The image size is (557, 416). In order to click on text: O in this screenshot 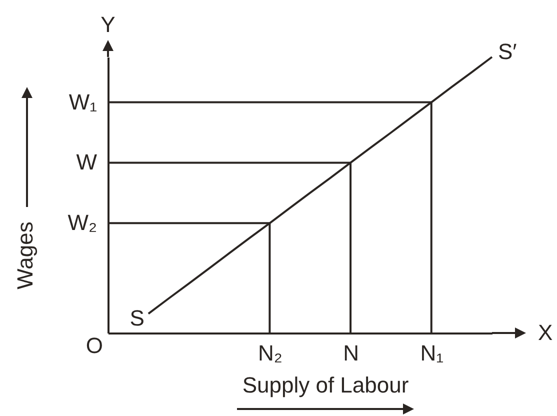, I will do `click(94, 345)`.